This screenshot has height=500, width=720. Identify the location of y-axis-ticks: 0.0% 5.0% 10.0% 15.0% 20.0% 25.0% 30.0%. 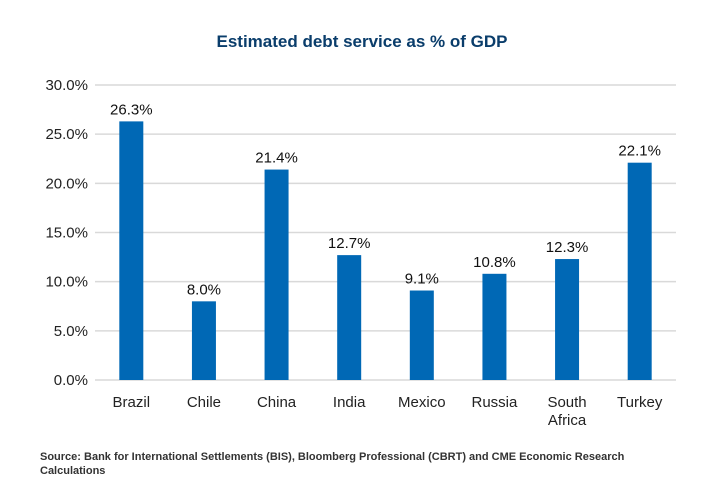
(66, 233).